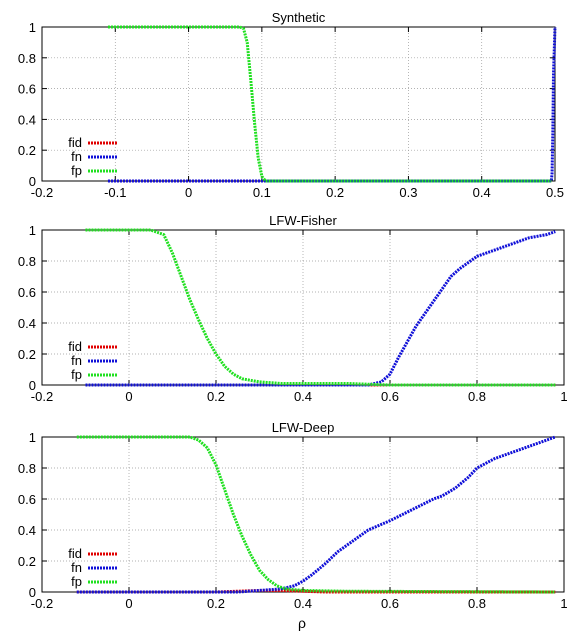 Image resolution: width=571 pixels, height=635 pixels. What do you see at coordinates (302, 623) in the screenshot?
I see `x-axis-label: ρ` at bounding box center [302, 623].